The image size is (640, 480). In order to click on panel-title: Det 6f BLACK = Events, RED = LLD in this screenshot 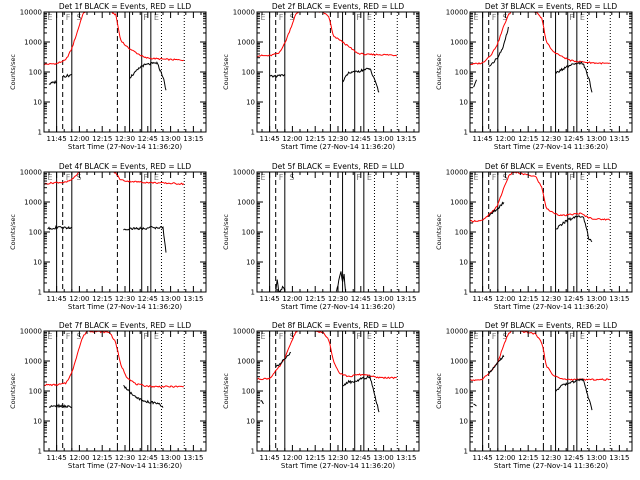, I will do `click(551, 166)`.